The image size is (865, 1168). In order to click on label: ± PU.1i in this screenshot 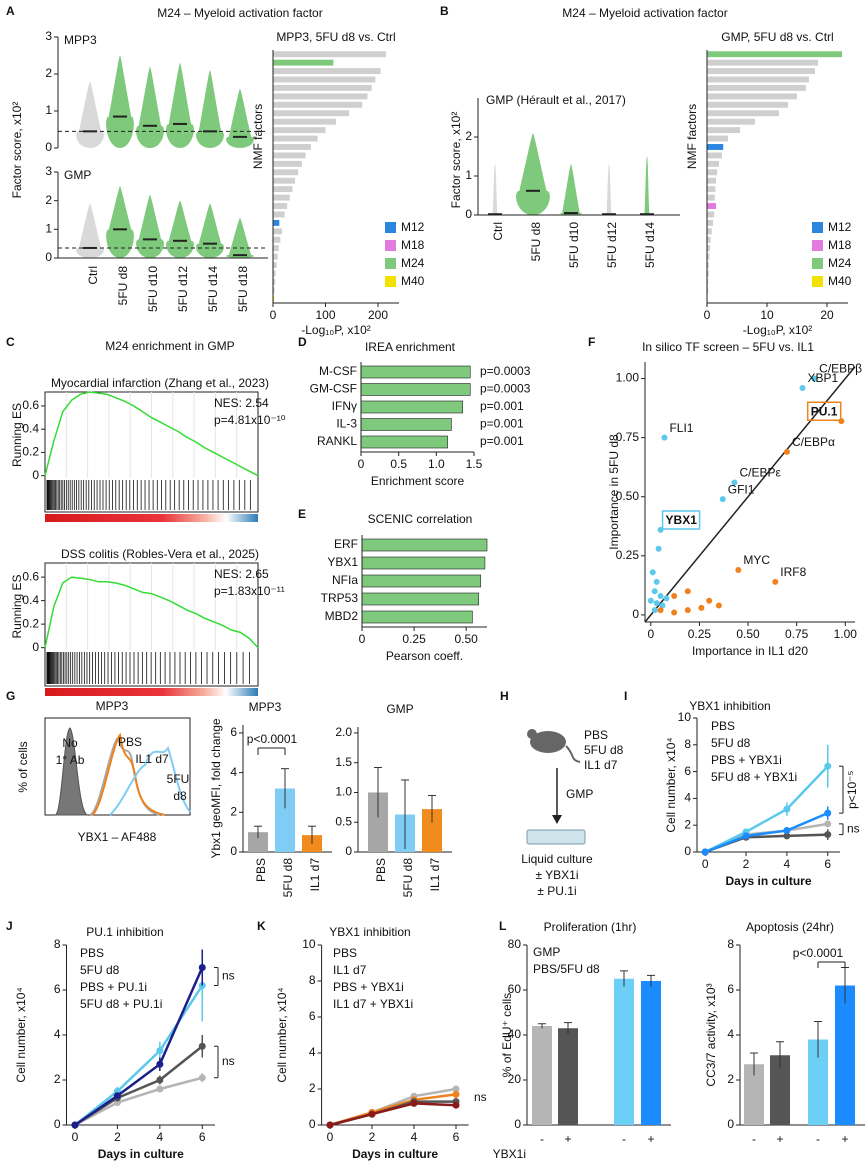, I will do `click(556, 891)`.